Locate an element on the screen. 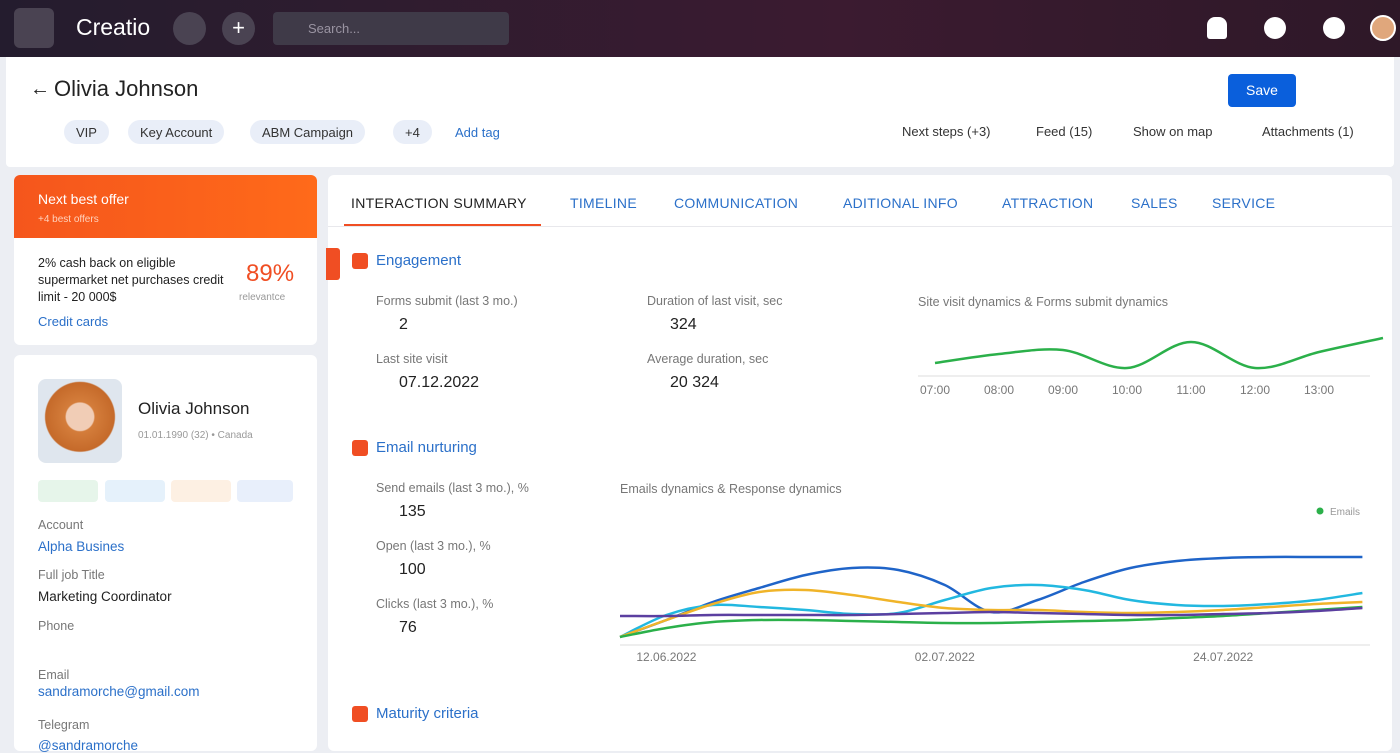  field-value: @sandramorche is located at coordinates (88, 745).